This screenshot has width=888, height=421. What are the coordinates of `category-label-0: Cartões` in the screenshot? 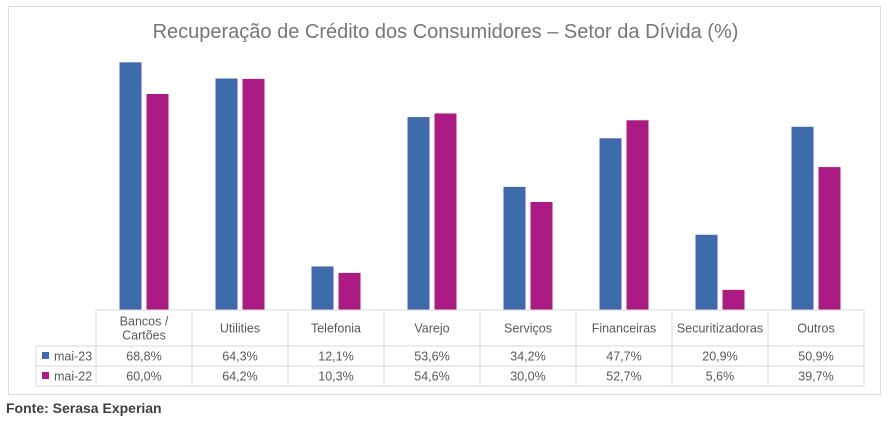 It's located at (144, 336).